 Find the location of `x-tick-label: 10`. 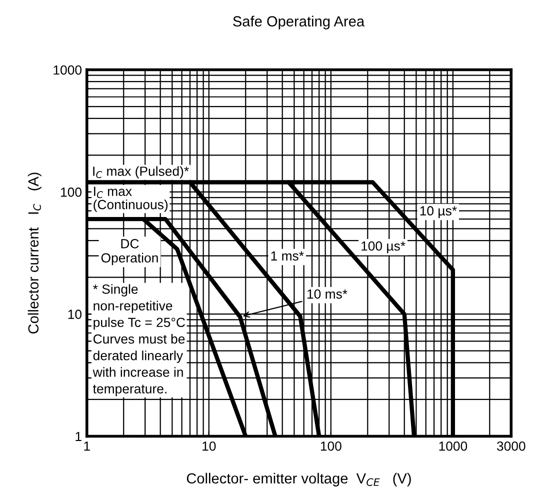

x-tick-label: 10 is located at coordinates (209, 446).